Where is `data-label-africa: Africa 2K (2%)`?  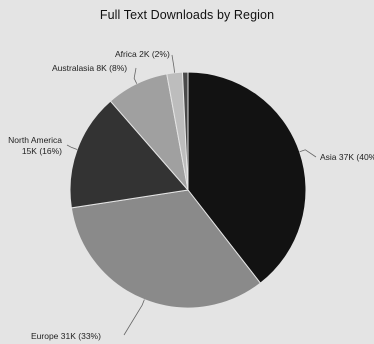
data-label-africa: Africa 2K (2%) is located at coordinates (142, 54).